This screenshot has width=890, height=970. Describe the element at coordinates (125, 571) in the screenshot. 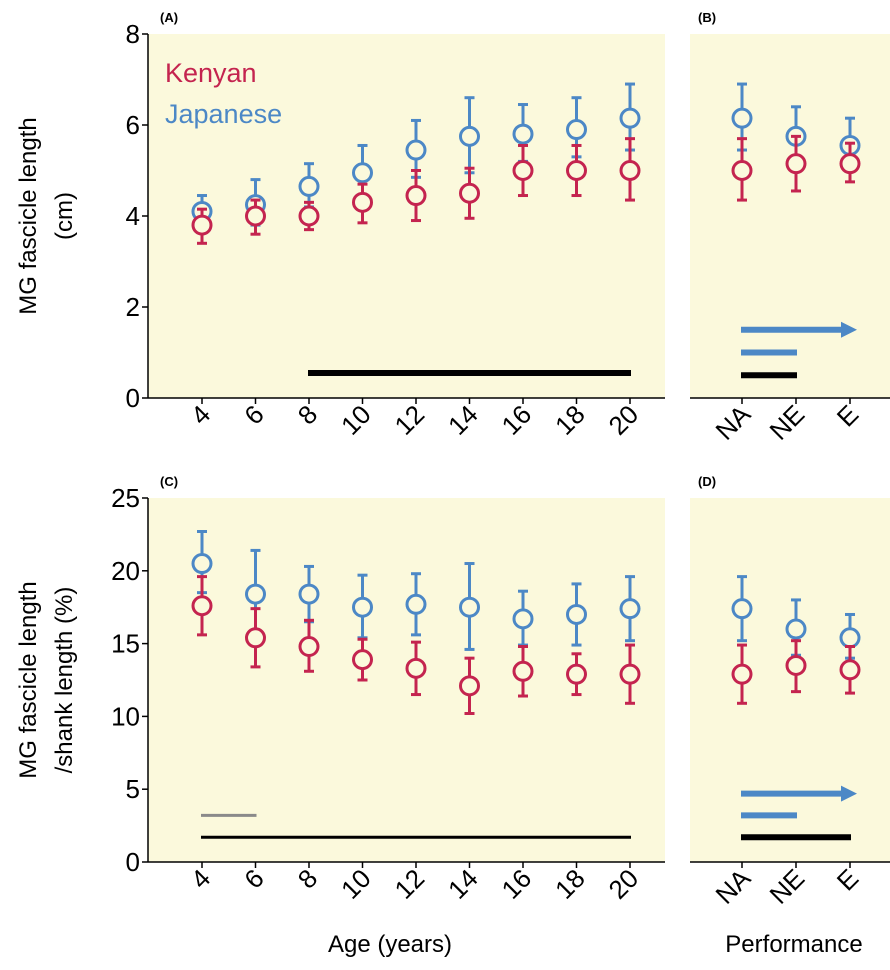

I see `y-tick-label: 20` at that location.